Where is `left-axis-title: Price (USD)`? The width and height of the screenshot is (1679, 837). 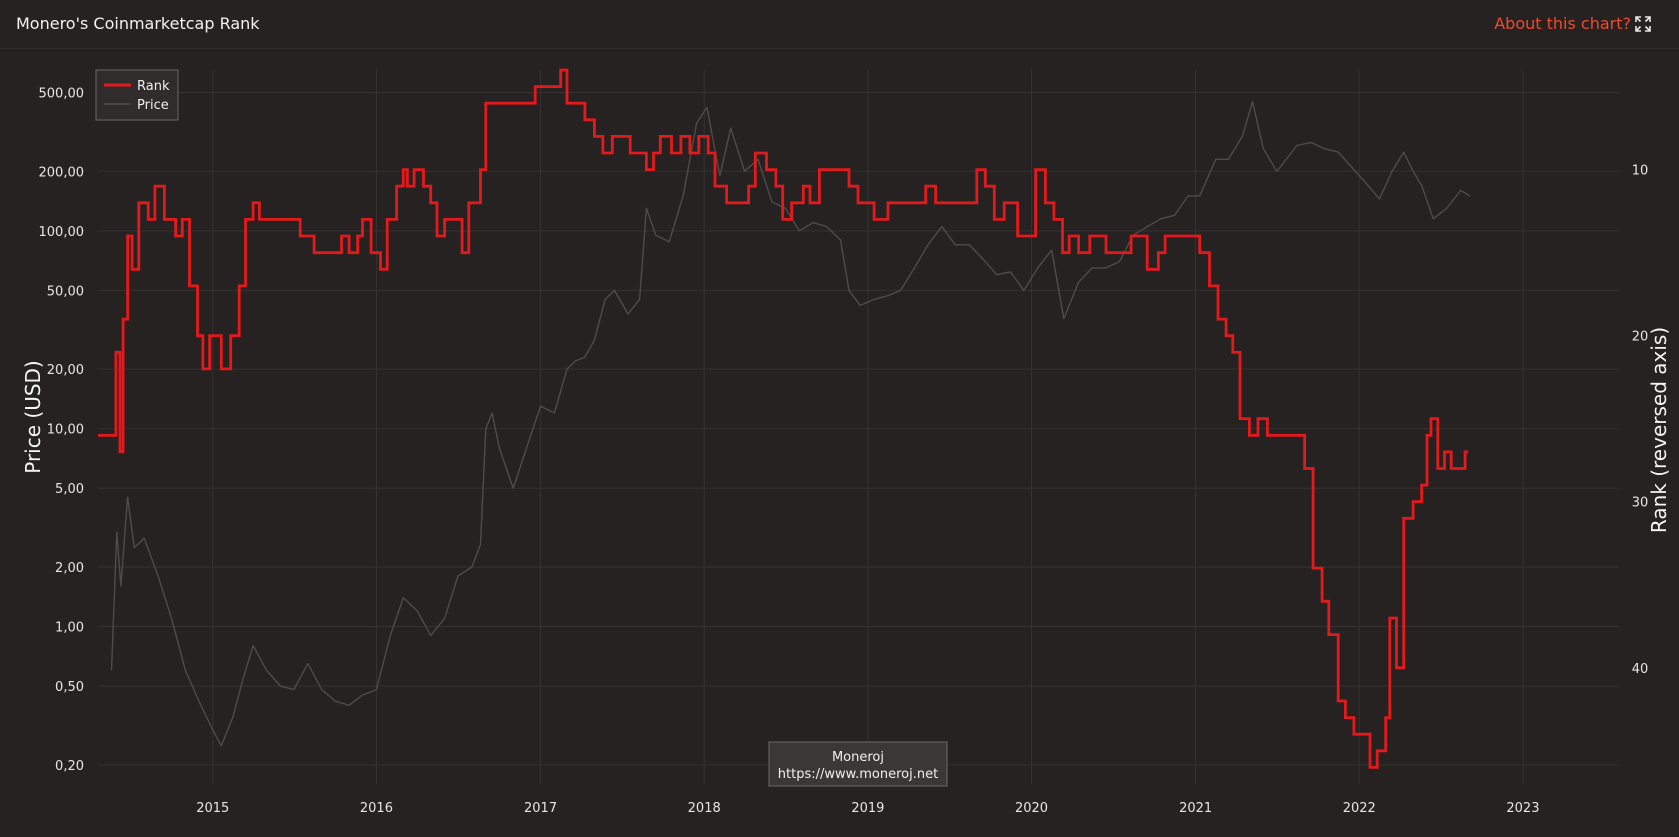
left-axis-title: Price (USD) is located at coordinates (33, 417).